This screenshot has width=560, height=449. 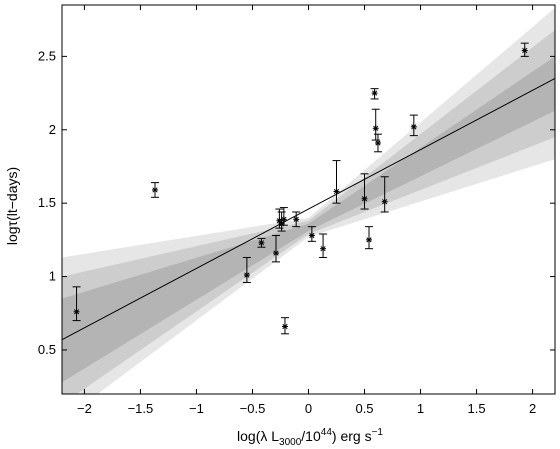 What do you see at coordinates (52, 276) in the screenshot?
I see `y-tick-label: 1` at bounding box center [52, 276].